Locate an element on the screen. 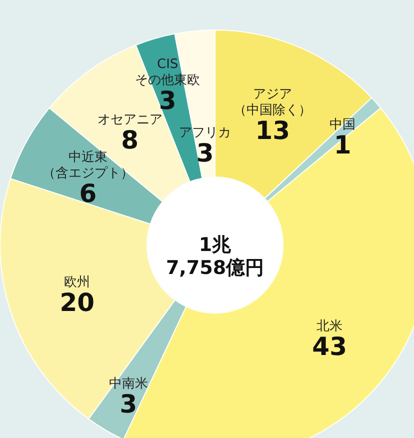 This screenshot has height=438, width=414. slice-label: アフリカ is located at coordinates (205, 132).